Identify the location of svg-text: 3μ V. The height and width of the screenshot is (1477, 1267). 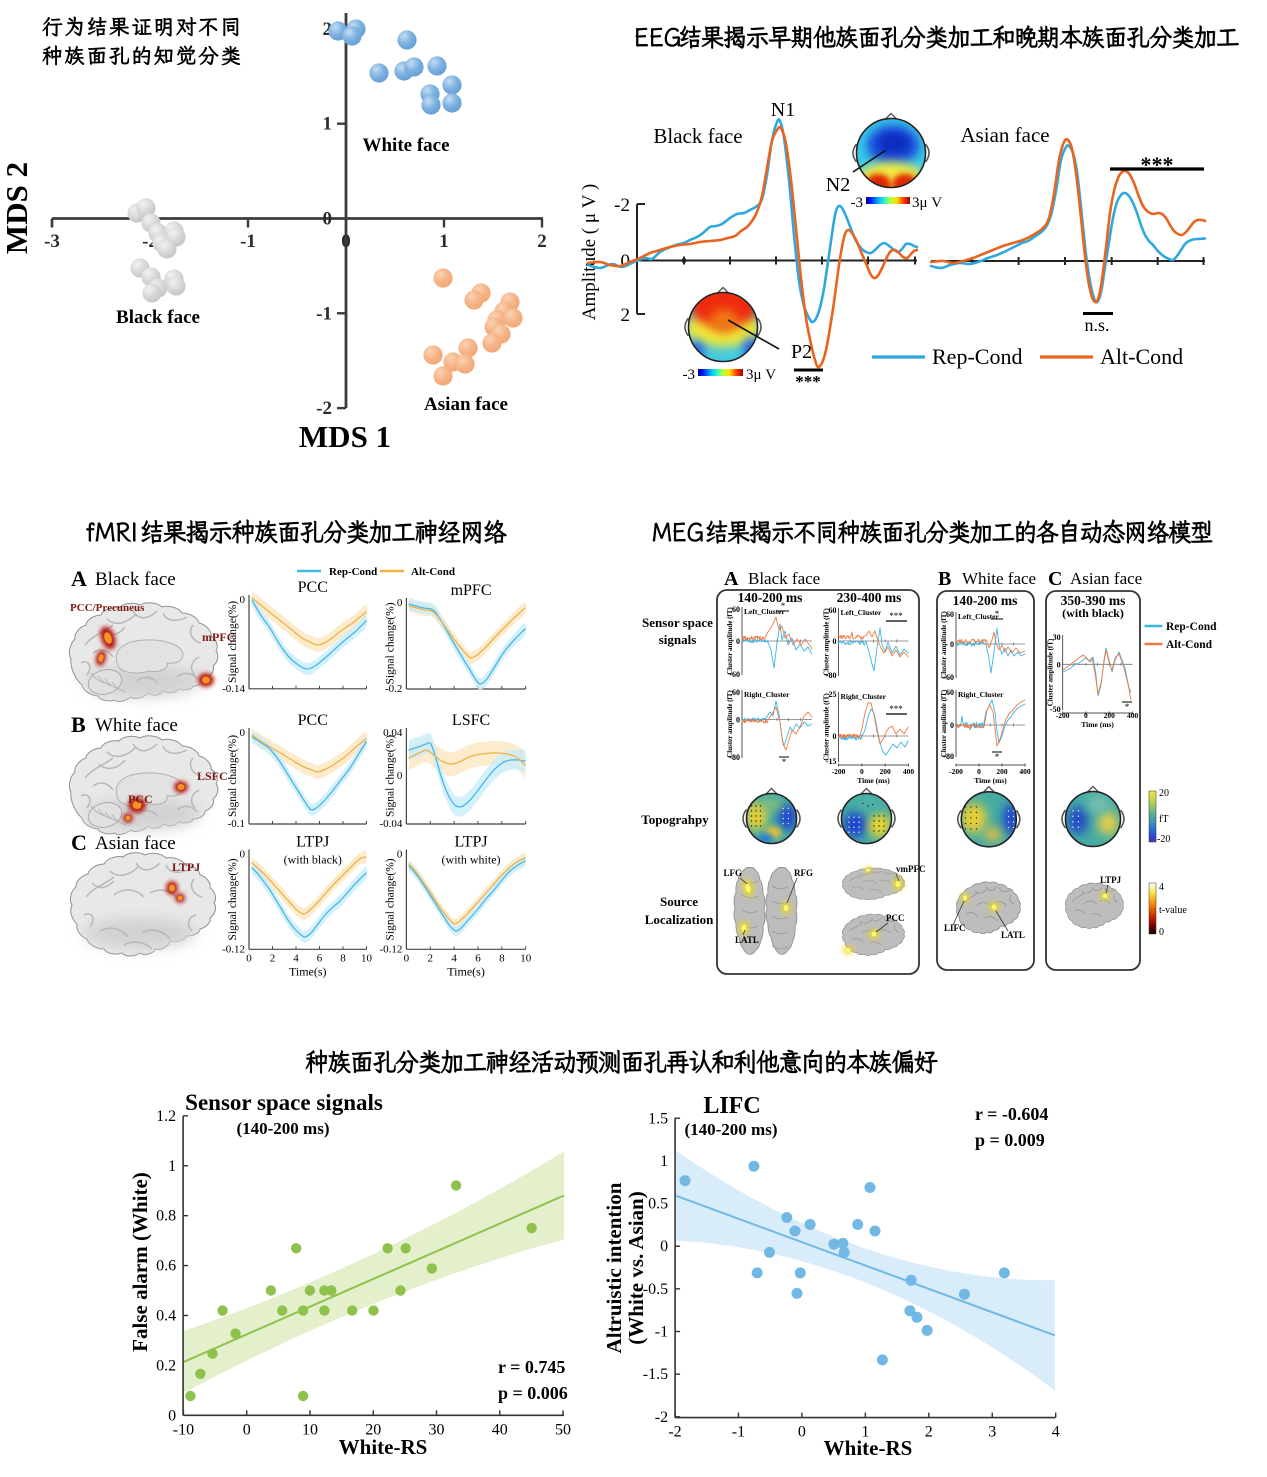
(761, 375).